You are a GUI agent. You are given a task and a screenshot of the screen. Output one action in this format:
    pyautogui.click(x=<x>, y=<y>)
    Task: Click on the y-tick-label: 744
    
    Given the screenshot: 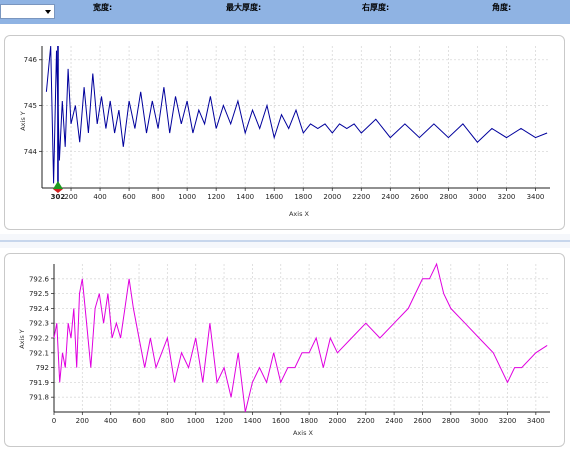 What is the action you would take?
    pyautogui.click(x=31, y=152)
    